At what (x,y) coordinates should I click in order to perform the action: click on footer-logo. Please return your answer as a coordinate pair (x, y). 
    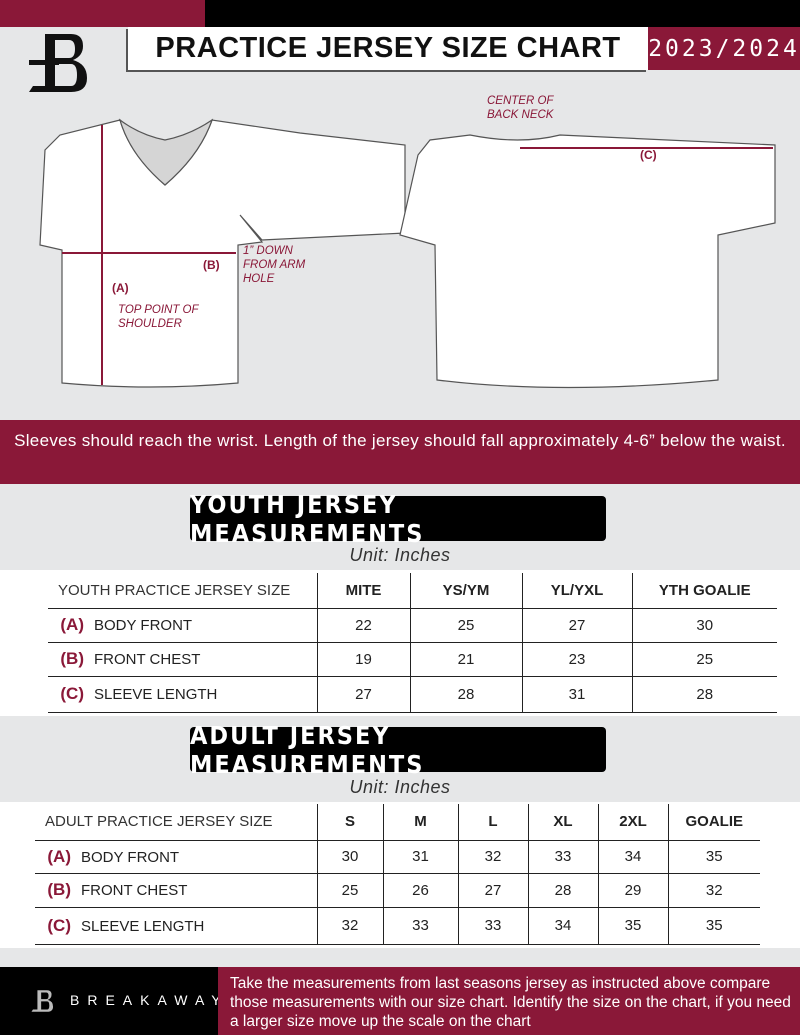
    Looking at the image, I should click on (42, 1001).